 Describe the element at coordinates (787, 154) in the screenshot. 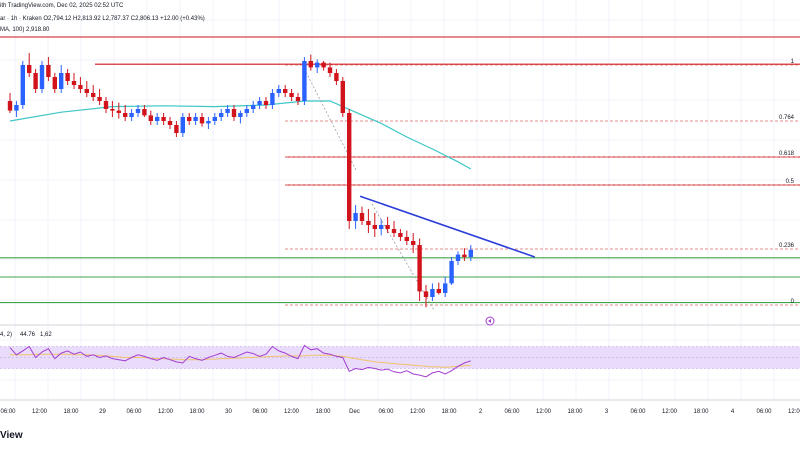

I see `fib-label: 0.618` at that location.